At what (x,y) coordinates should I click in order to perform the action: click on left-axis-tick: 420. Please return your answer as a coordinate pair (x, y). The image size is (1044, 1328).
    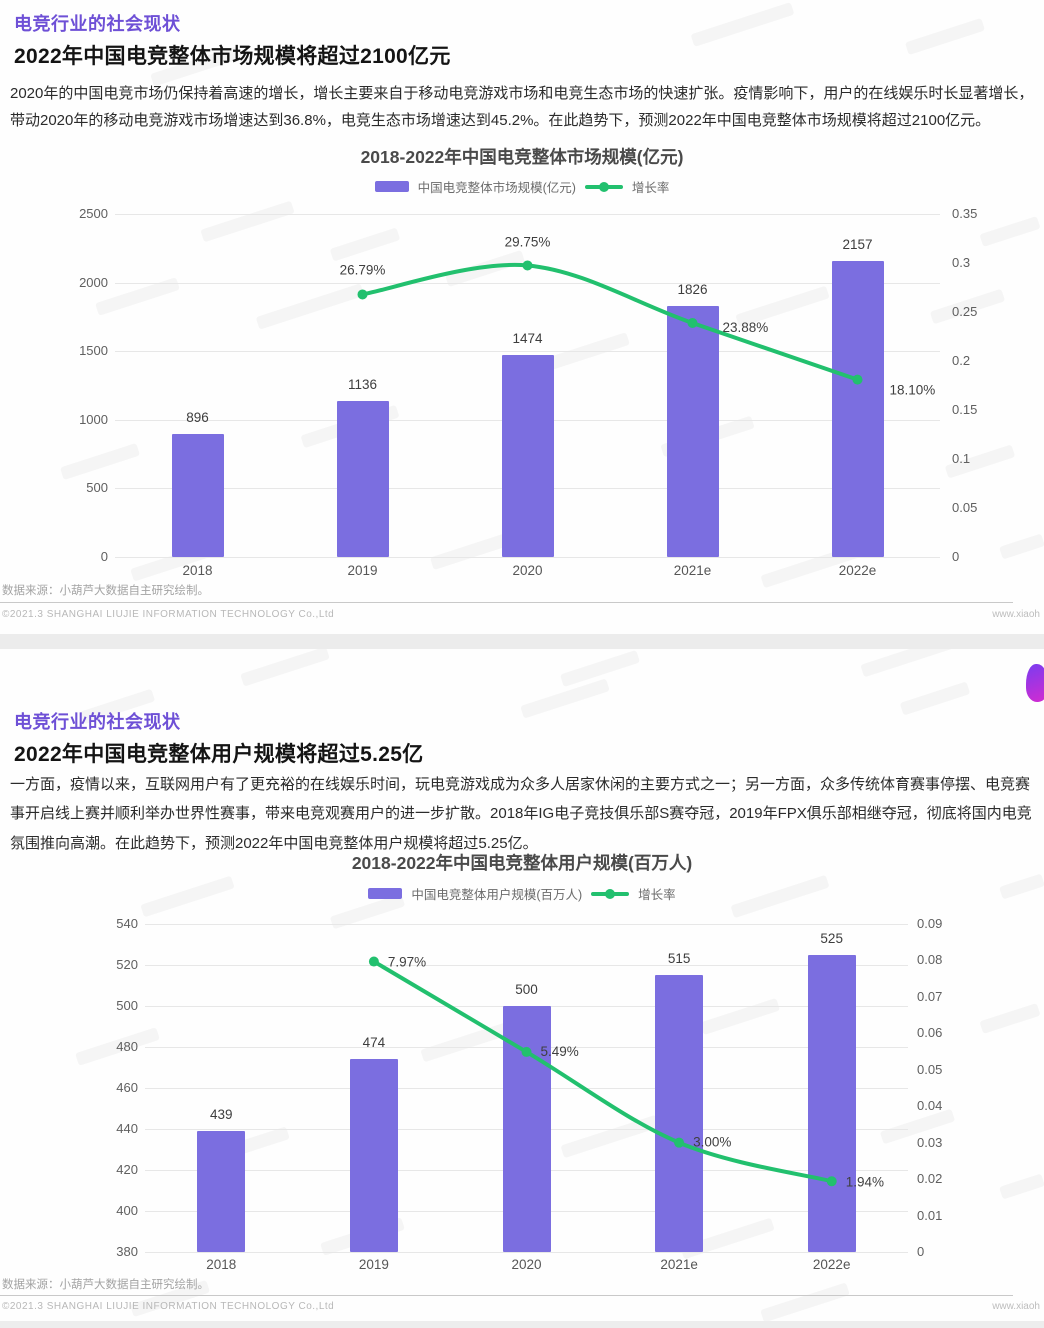
    Looking at the image, I should click on (127, 1169).